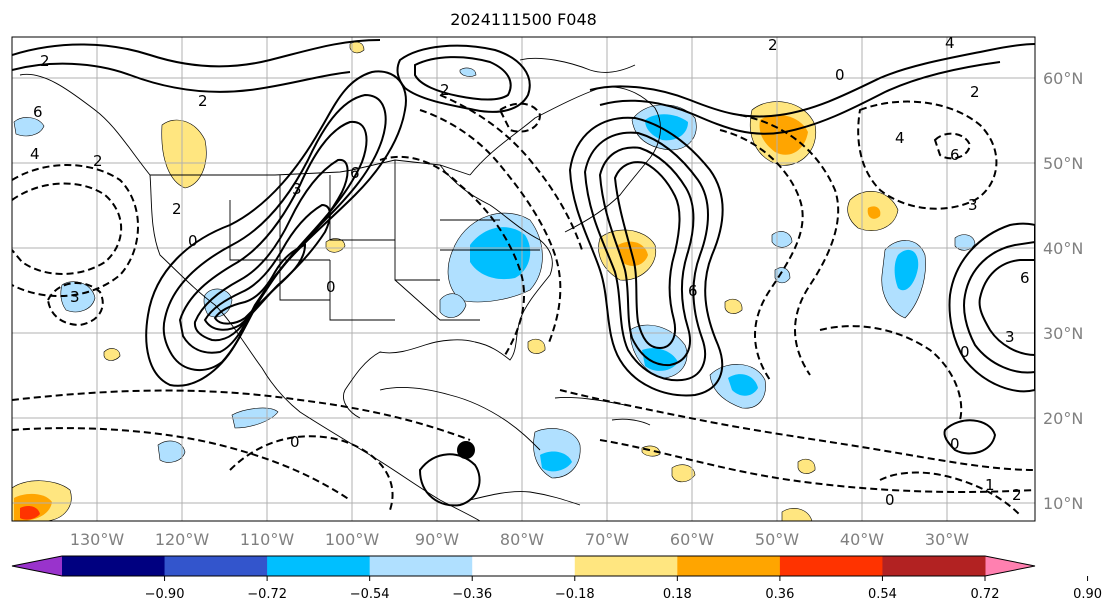 The height and width of the screenshot is (615, 1105). I want to click on colorbar-tick-label: −0.72, so click(267, 594).